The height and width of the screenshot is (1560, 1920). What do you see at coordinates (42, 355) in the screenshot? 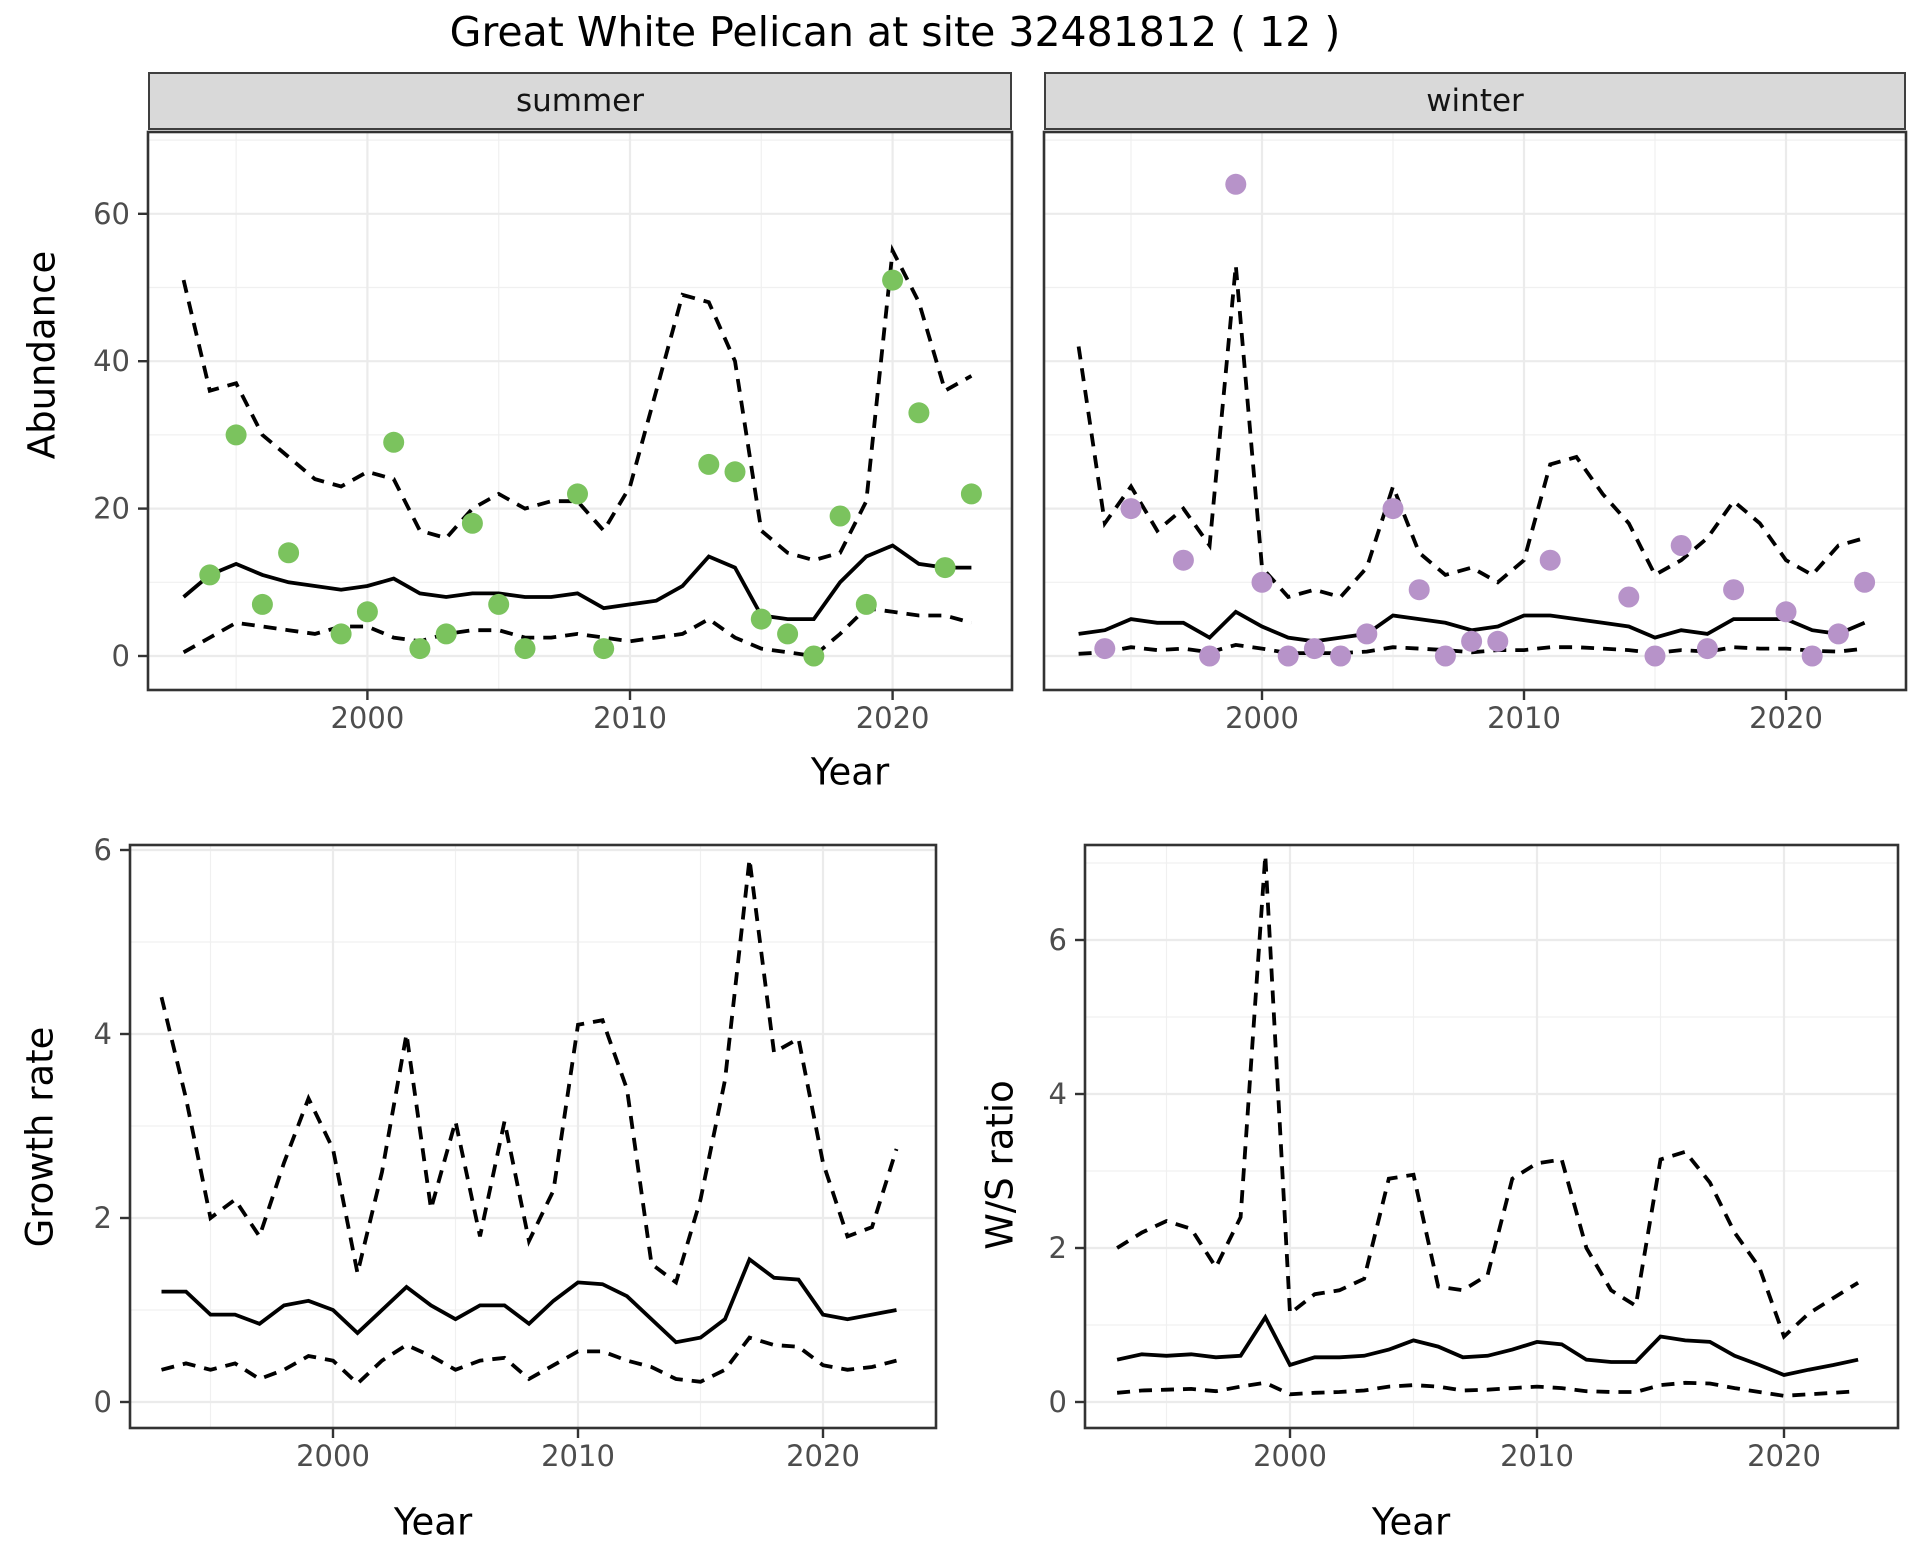
I see `y-axis-title-abundance: Abundance` at bounding box center [42, 355].